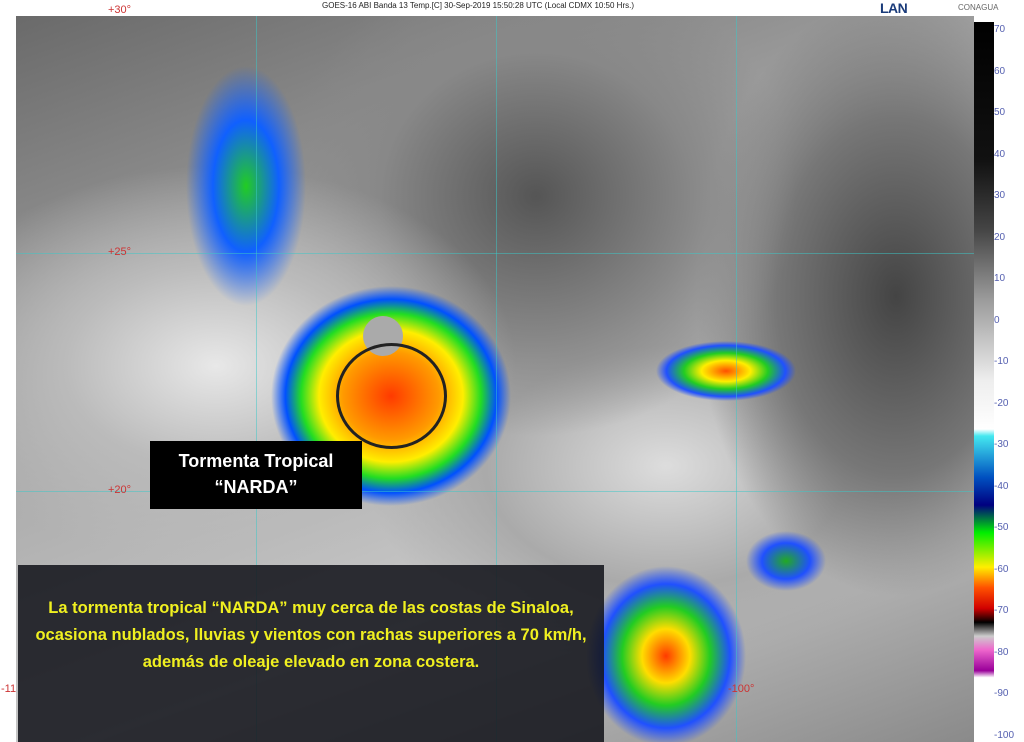 The height and width of the screenshot is (742, 1024). I want to click on color-scale-tick: -90, so click(1001, 693).